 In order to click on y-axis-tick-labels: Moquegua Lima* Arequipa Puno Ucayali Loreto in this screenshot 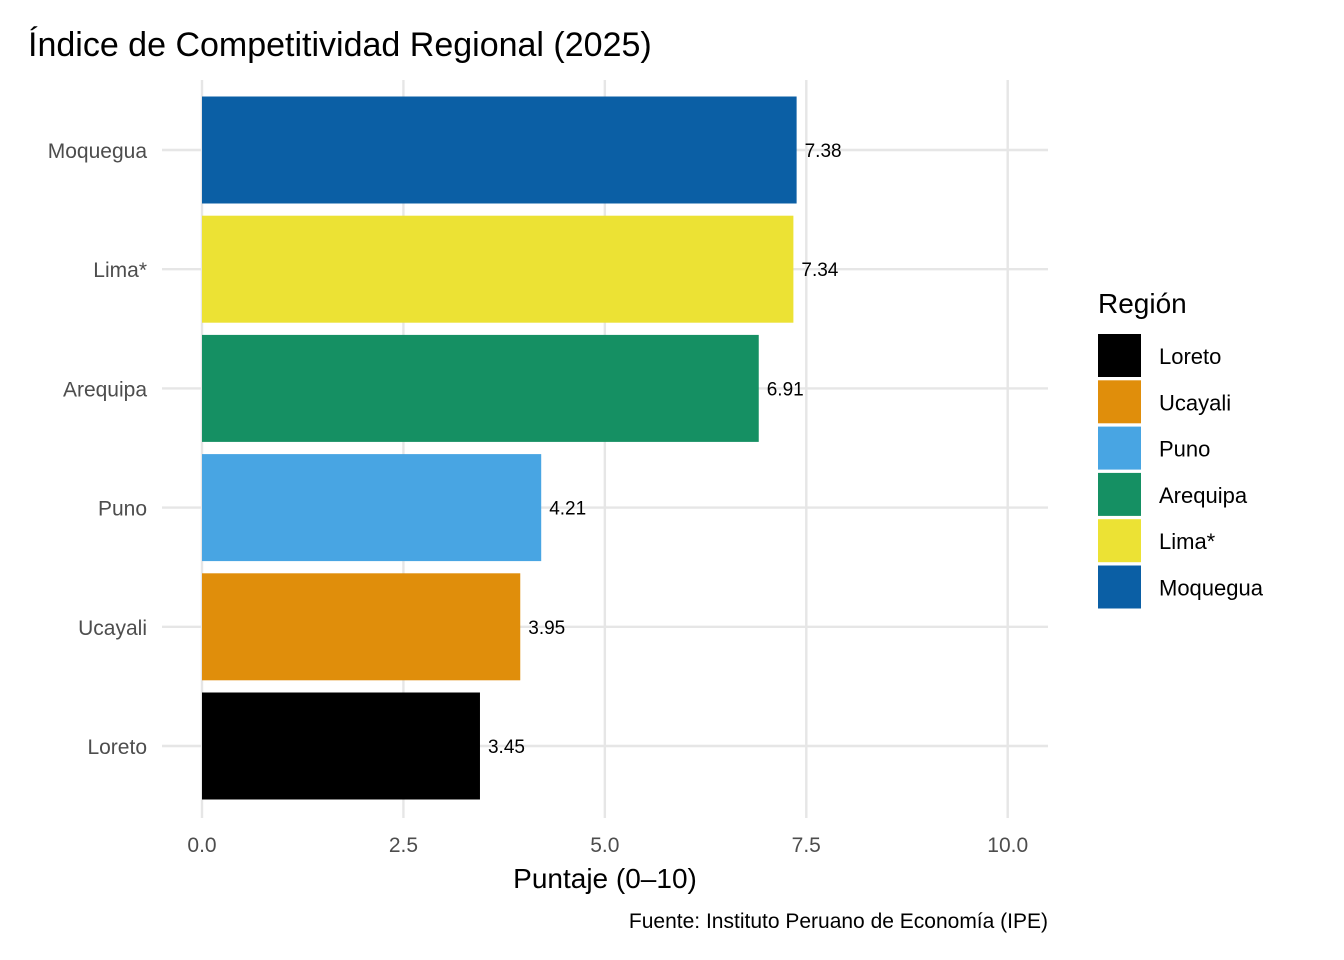, I will do `click(98, 449)`.